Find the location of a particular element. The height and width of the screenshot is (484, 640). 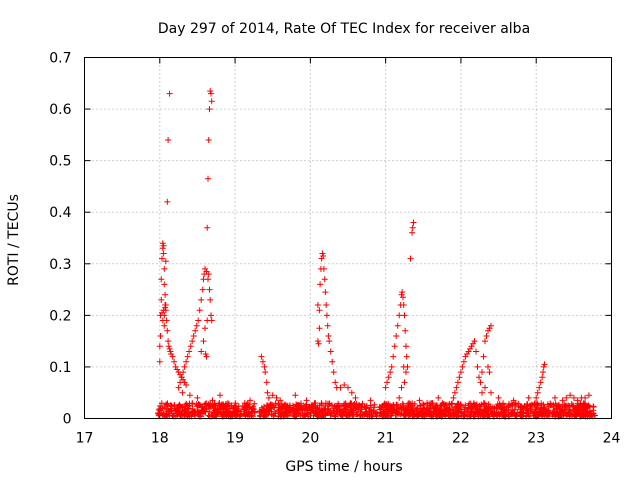

x-tick-label: 21 is located at coordinates (386, 439).